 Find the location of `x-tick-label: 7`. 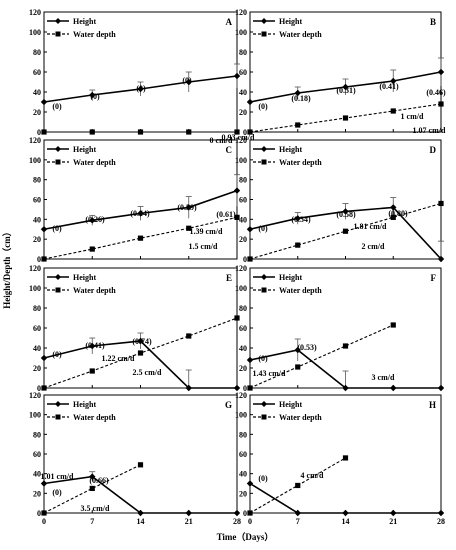

x-tick-label: 7 is located at coordinates (298, 521).